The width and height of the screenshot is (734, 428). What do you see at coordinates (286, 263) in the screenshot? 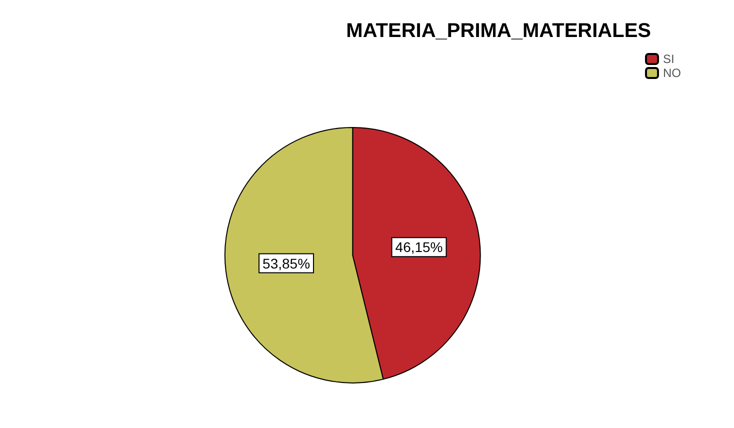
I see `data-label: 53,85%` at bounding box center [286, 263].